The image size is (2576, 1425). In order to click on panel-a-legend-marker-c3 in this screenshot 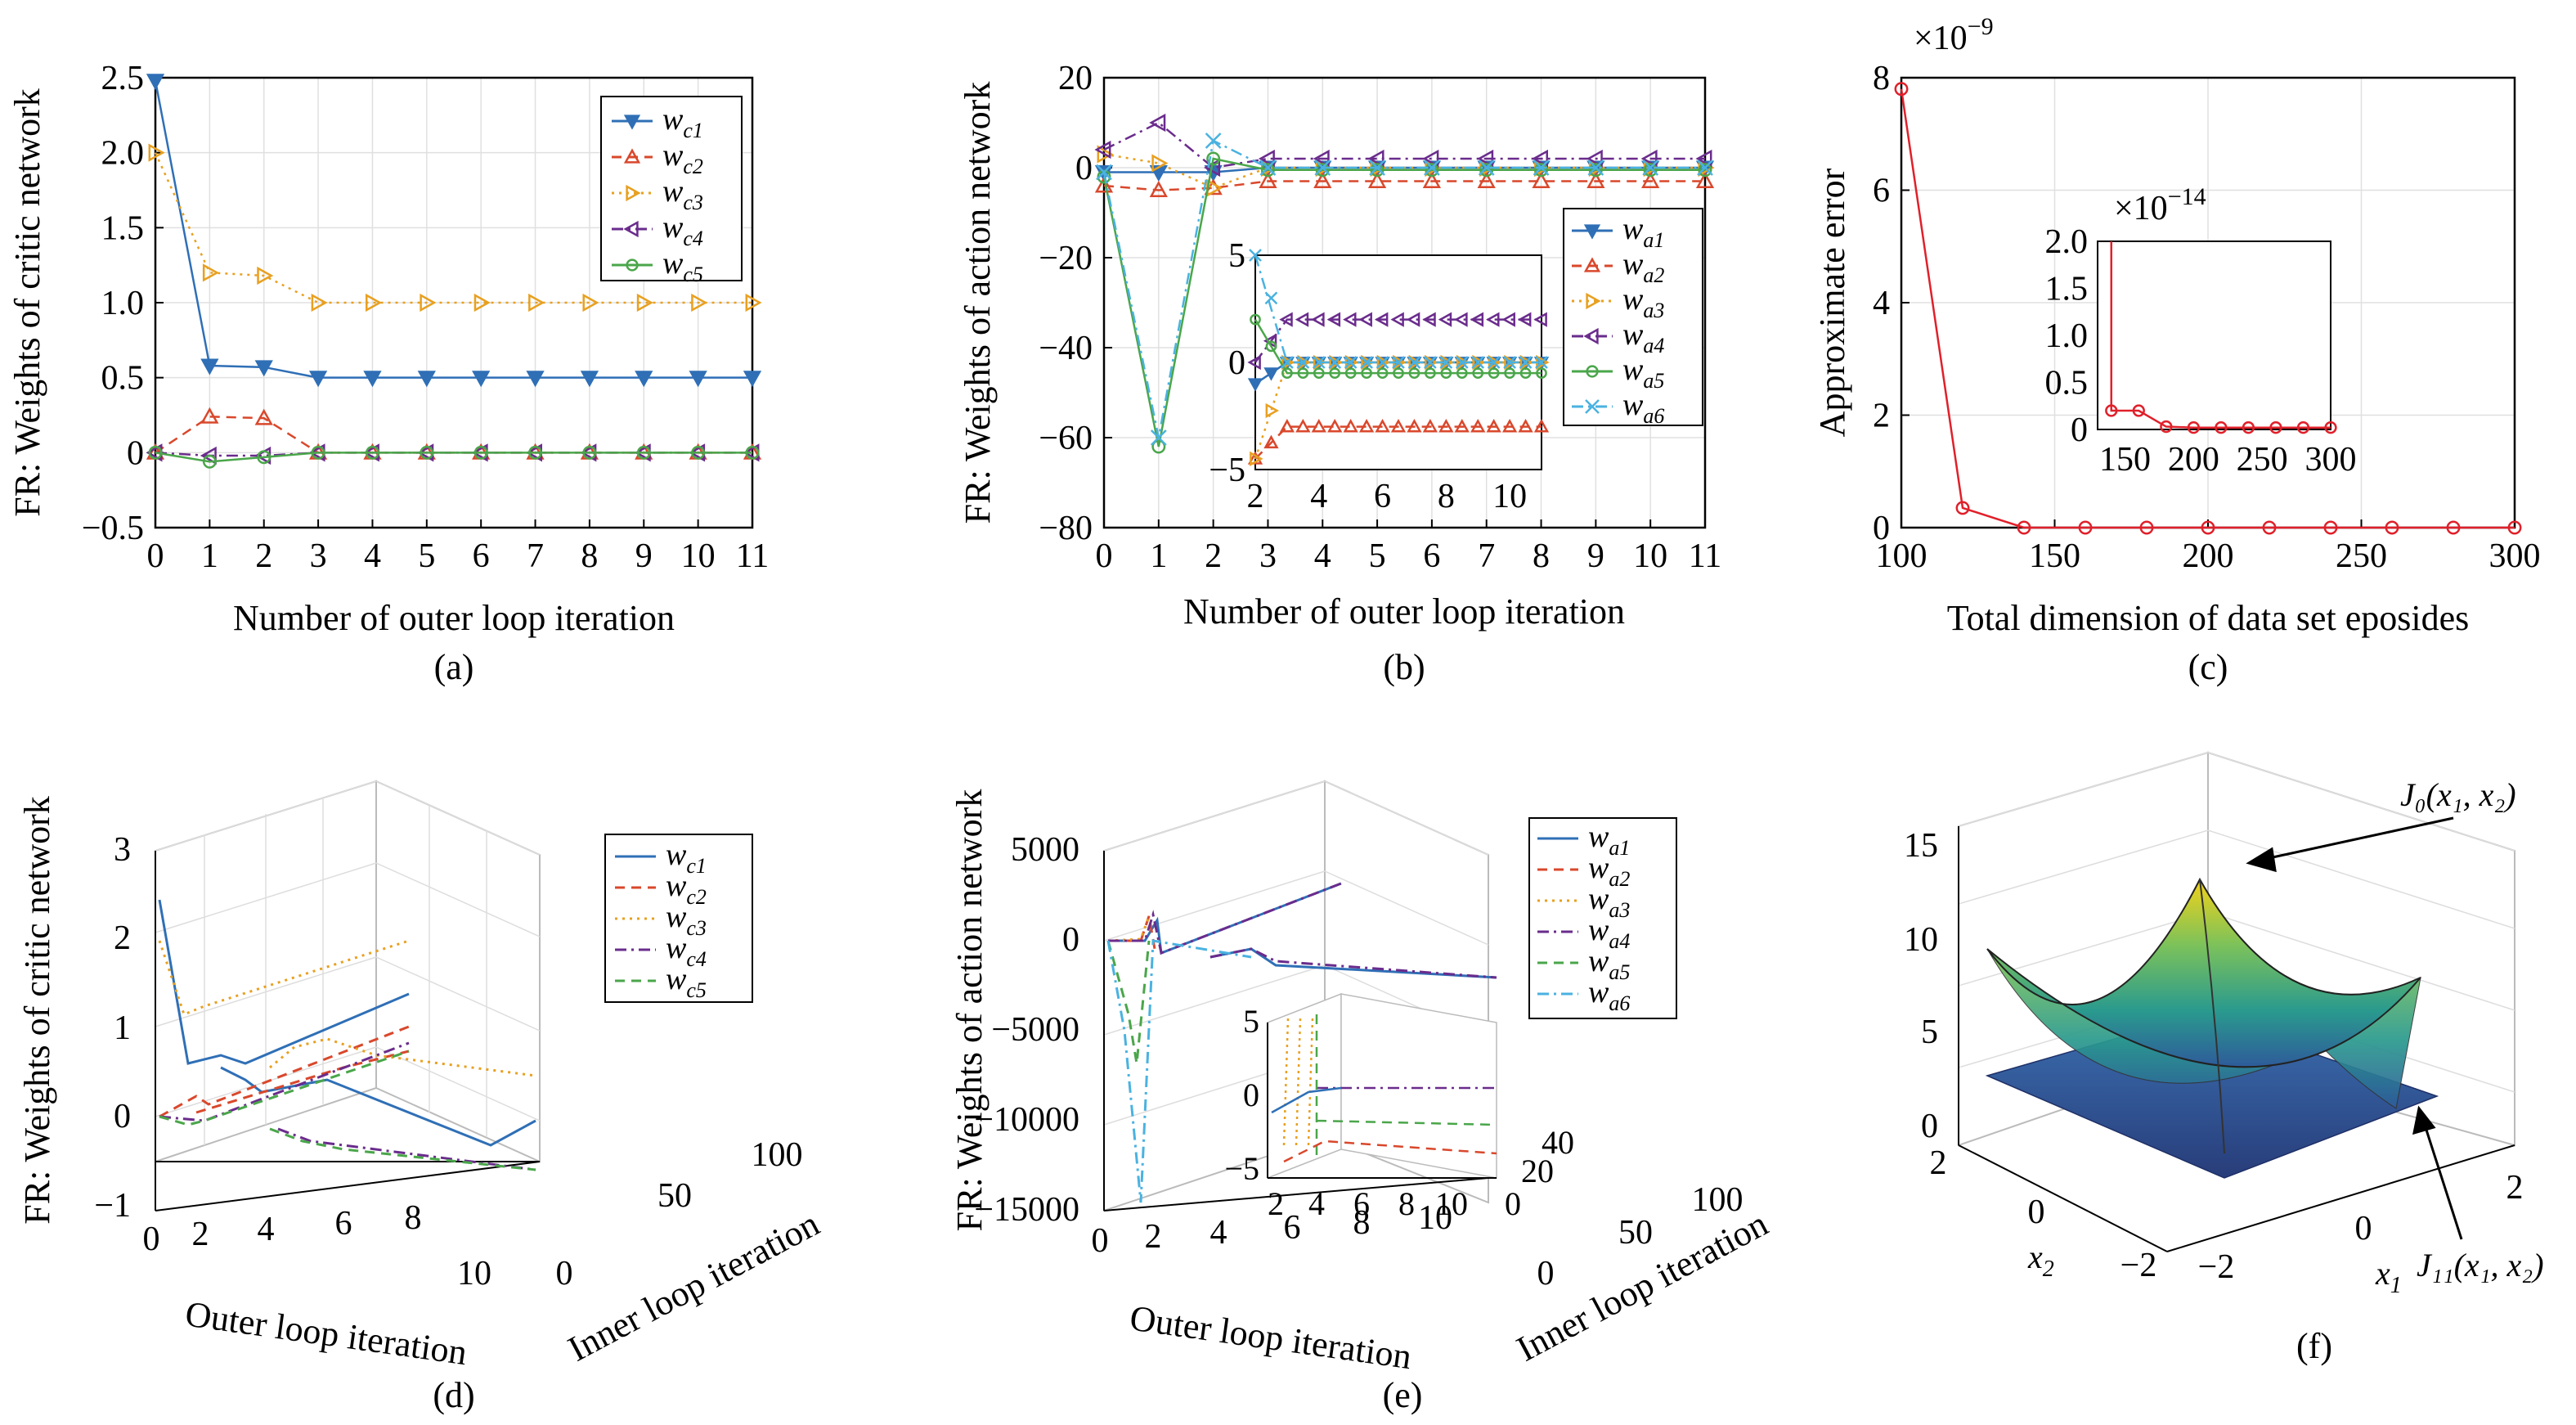, I will do `click(633, 193)`.